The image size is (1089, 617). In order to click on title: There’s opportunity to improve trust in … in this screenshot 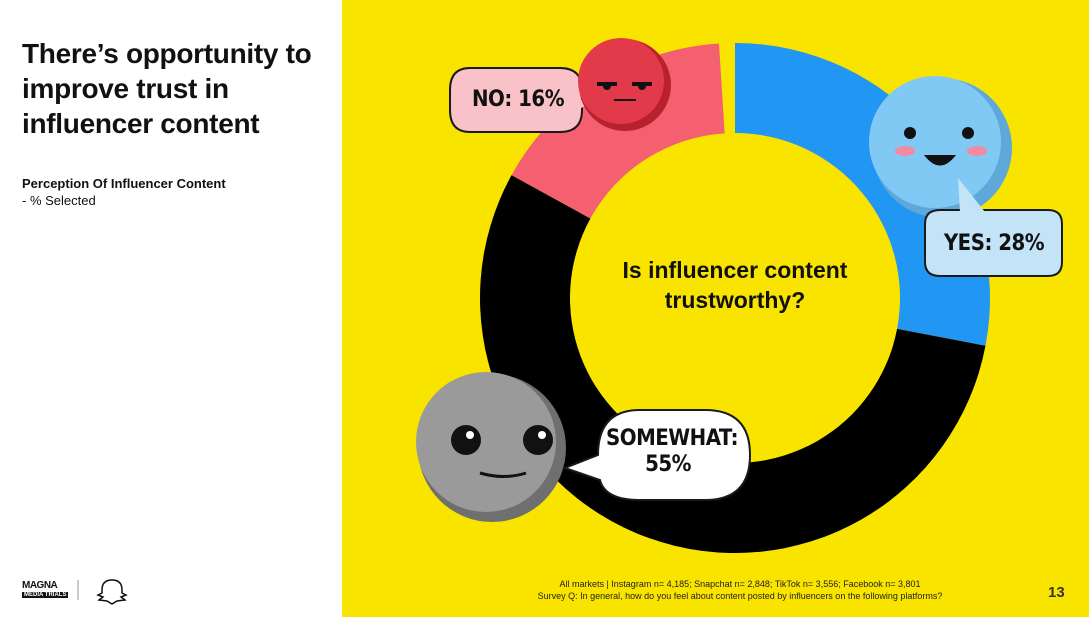, I will do `click(167, 88)`.